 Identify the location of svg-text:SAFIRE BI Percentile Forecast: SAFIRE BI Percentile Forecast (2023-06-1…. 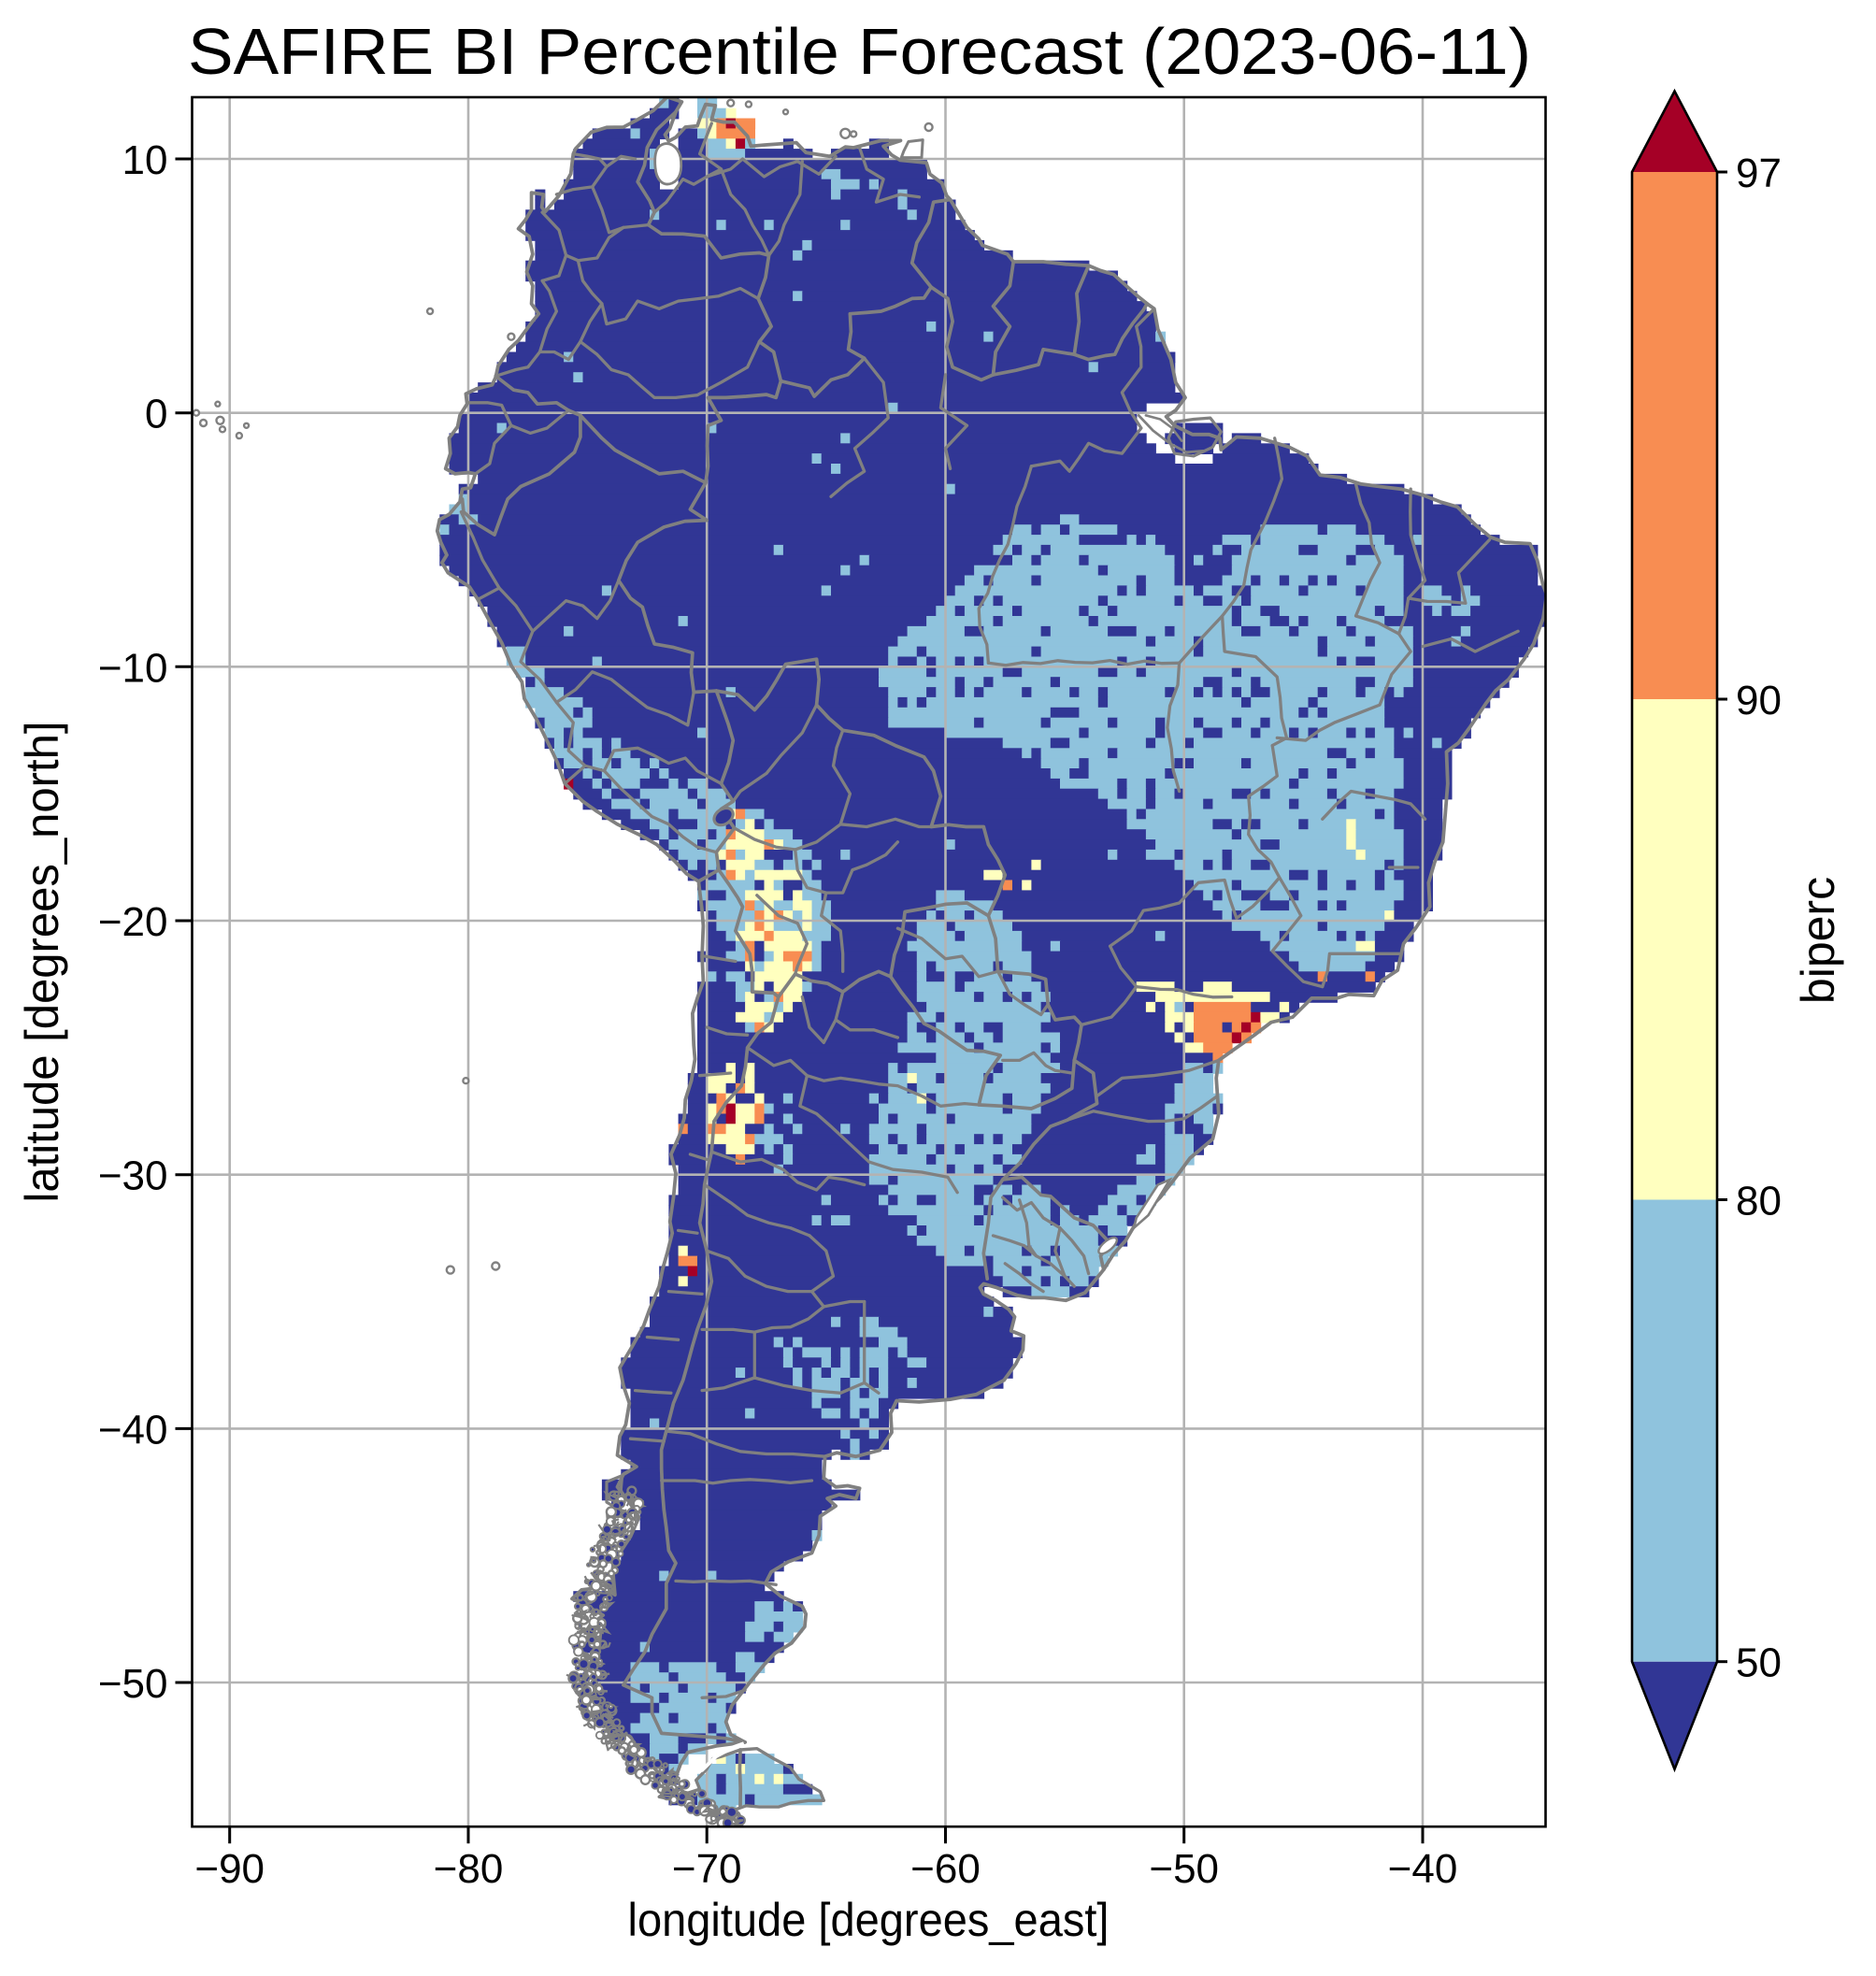
(860, 51).